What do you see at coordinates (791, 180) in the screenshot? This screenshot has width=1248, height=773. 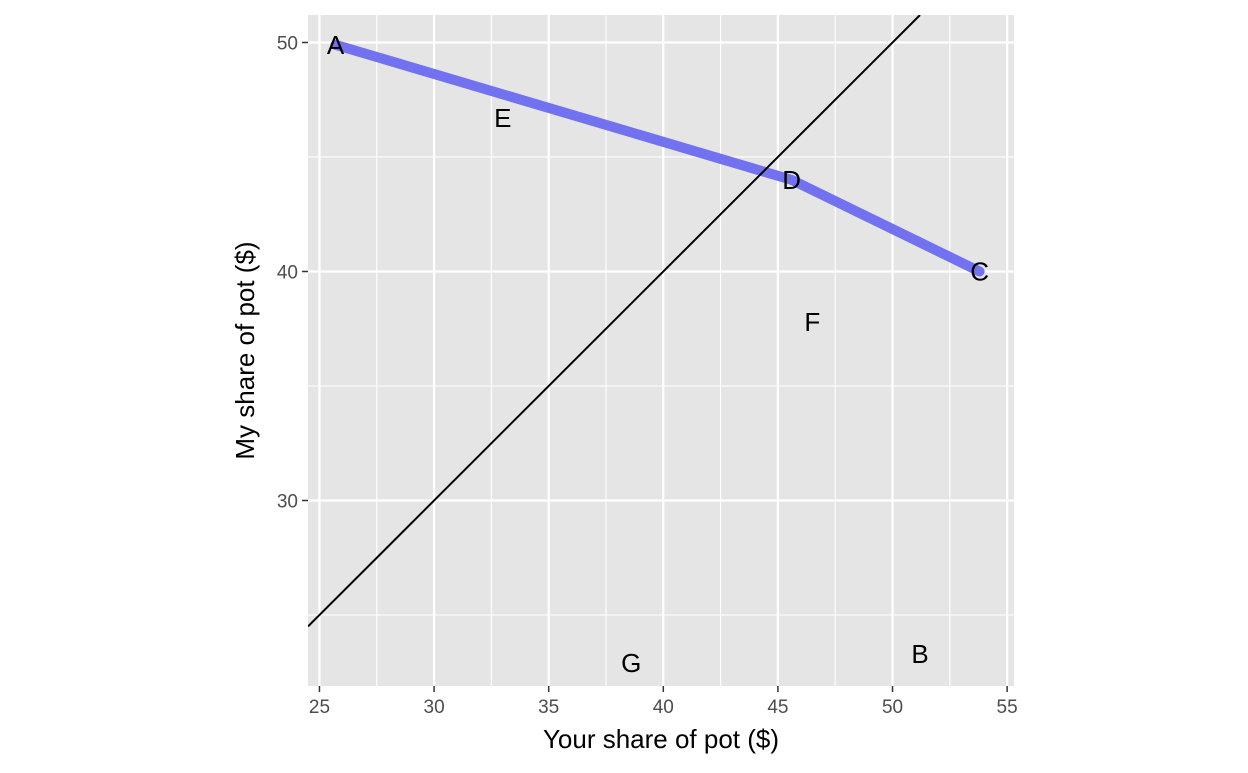 I see `point-label-d: D` at bounding box center [791, 180].